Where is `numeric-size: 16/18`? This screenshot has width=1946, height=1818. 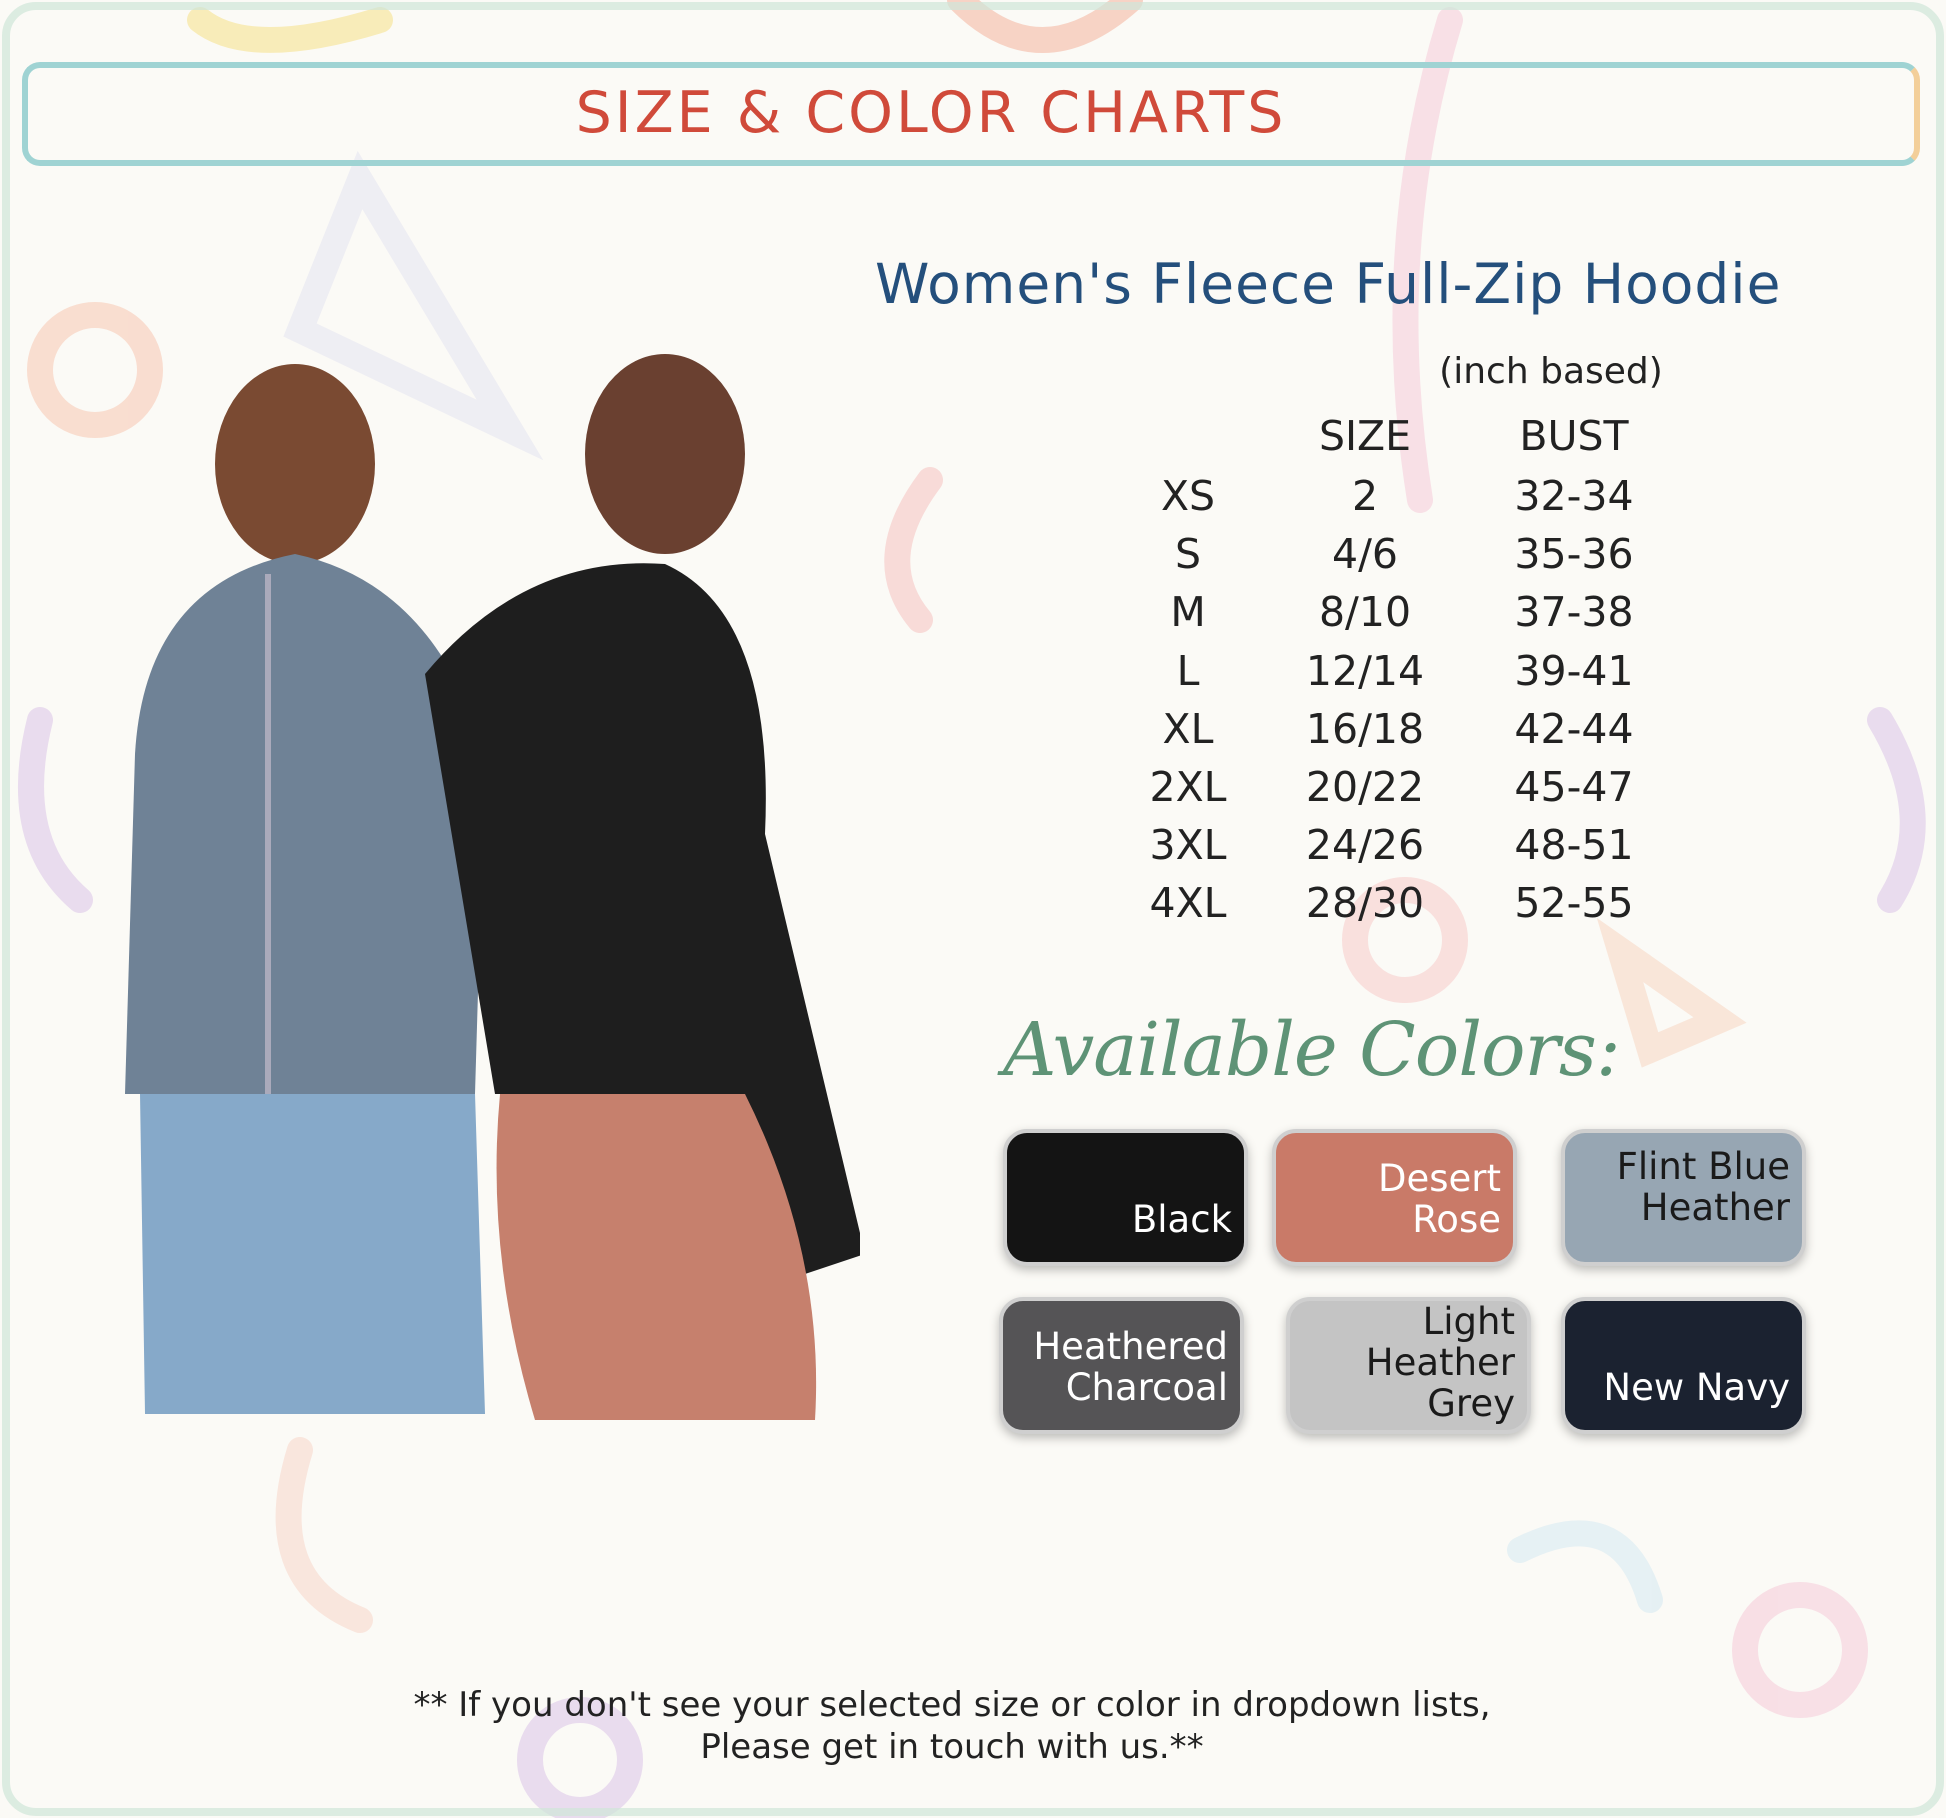 numeric-size: 16/18 is located at coordinates (1365, 728).